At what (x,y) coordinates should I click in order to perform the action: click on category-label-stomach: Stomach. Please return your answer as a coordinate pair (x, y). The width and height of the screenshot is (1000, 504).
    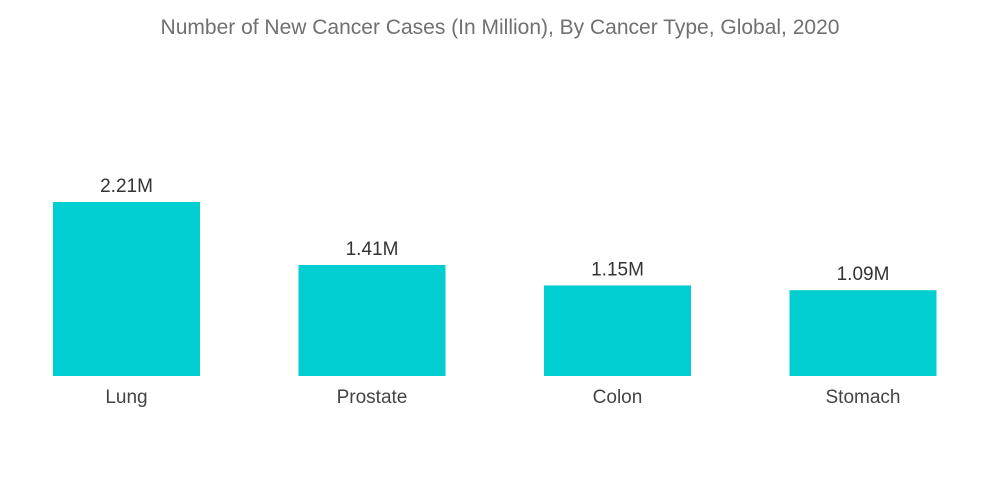
    Looking at the image, I should click on (863, 397).